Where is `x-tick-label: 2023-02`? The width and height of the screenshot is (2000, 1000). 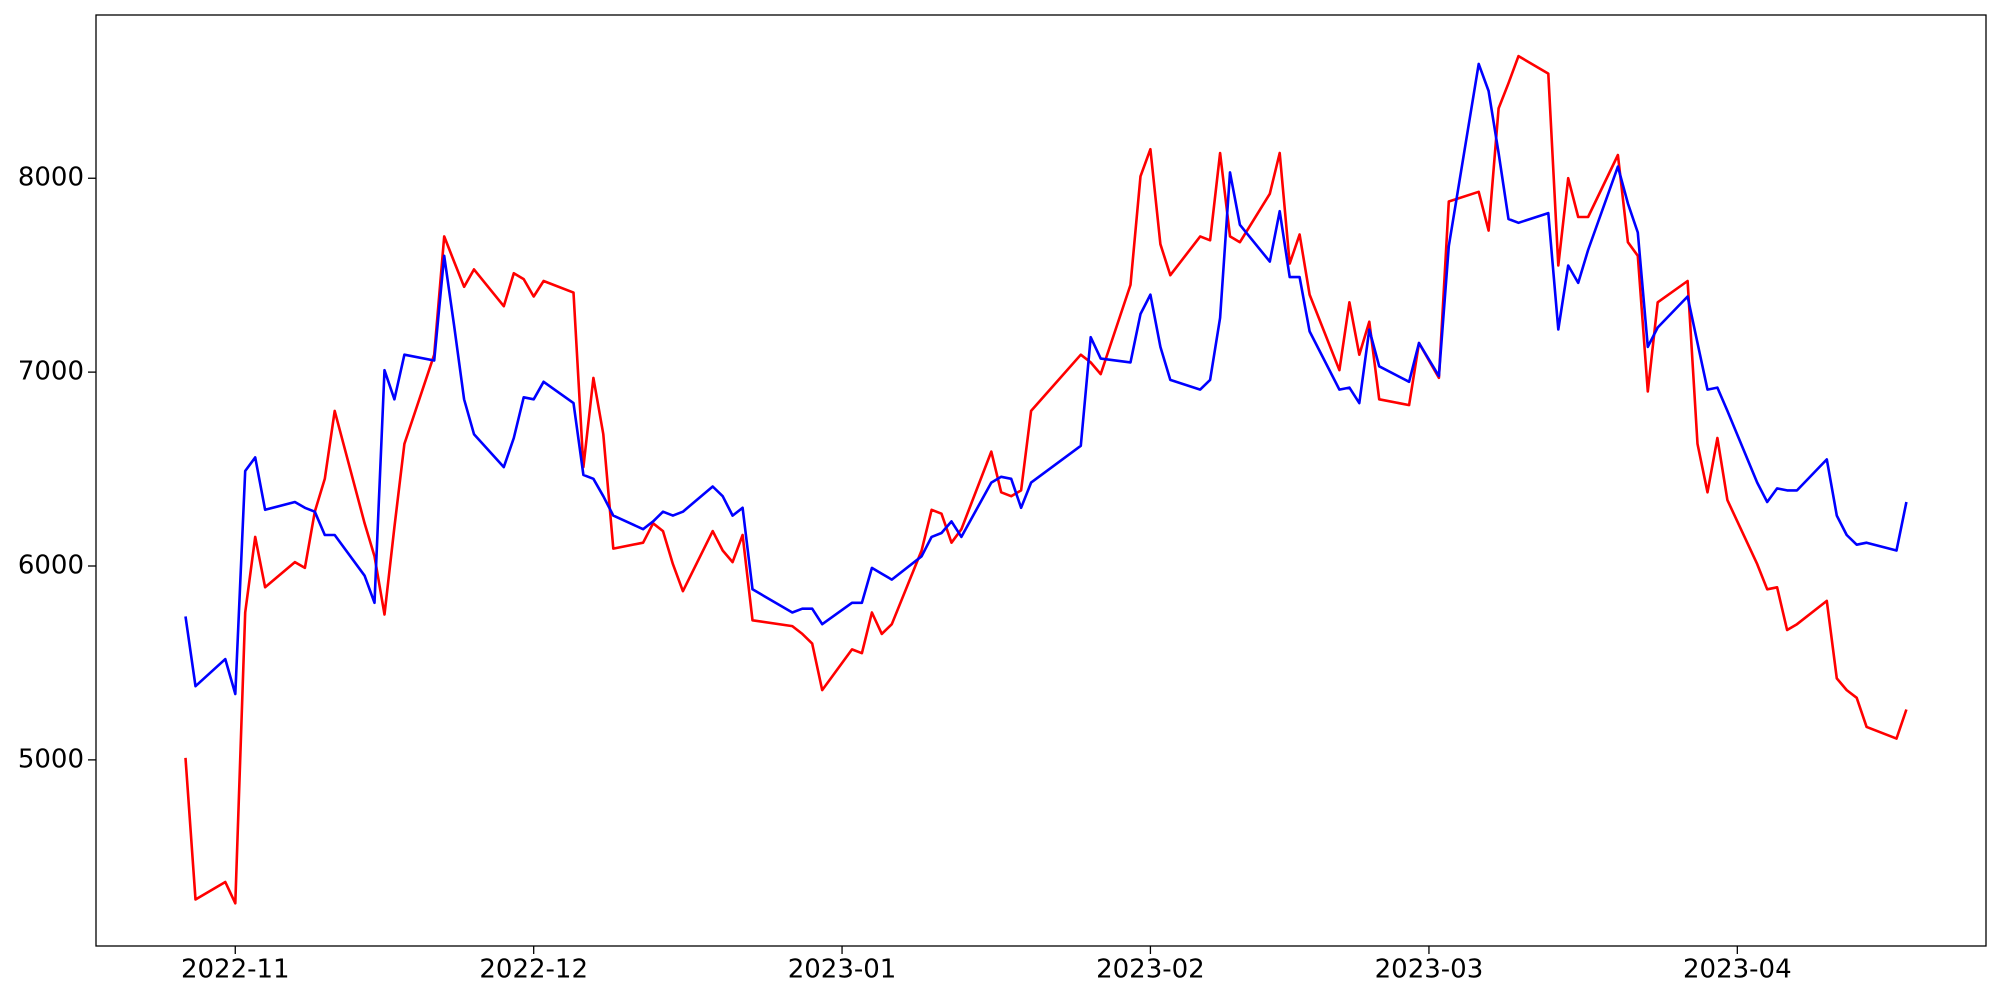
x-tick-label: 2023-02 is located at coordinates (1150, 970).